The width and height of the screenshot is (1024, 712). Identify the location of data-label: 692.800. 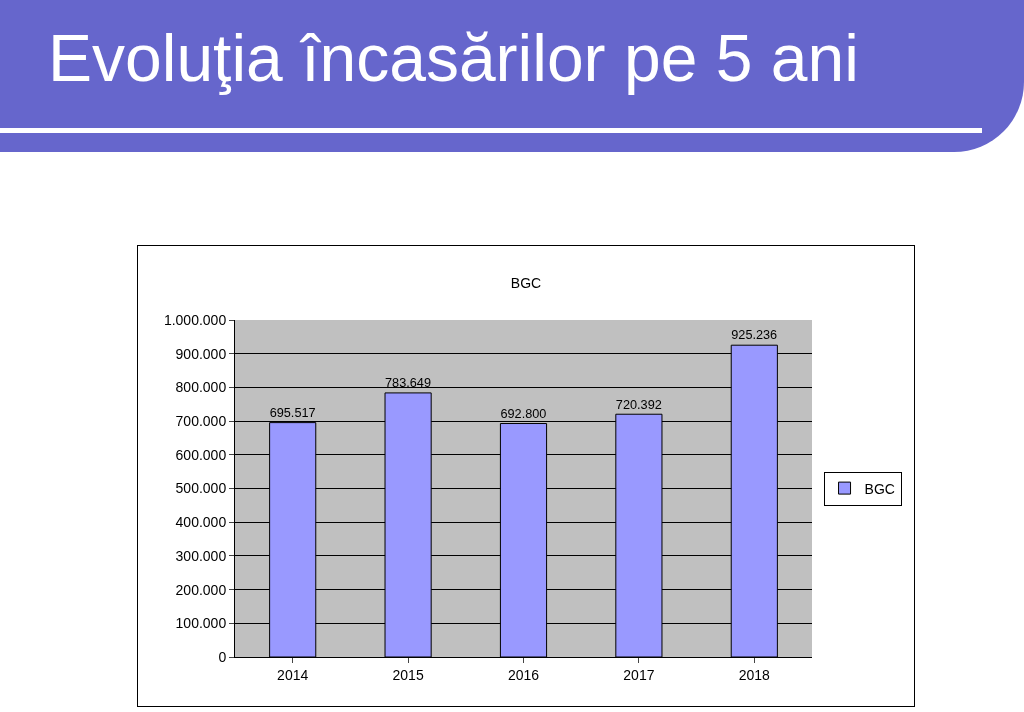
(523, 413).